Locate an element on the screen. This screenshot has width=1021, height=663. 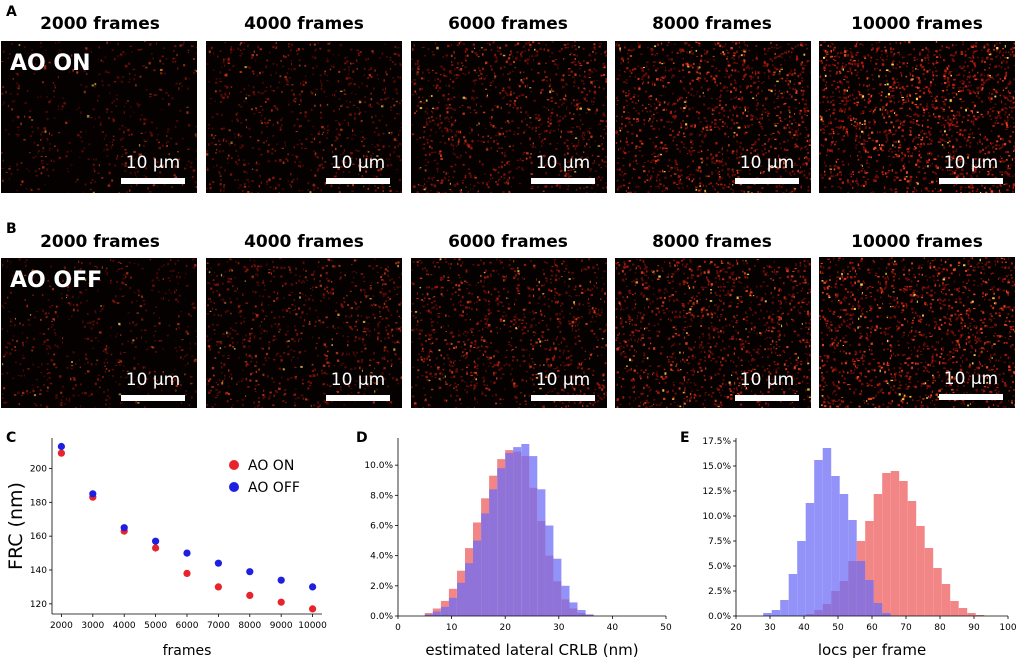
micrograph-a-5: 10 µm is located at coordinates (917, 117).